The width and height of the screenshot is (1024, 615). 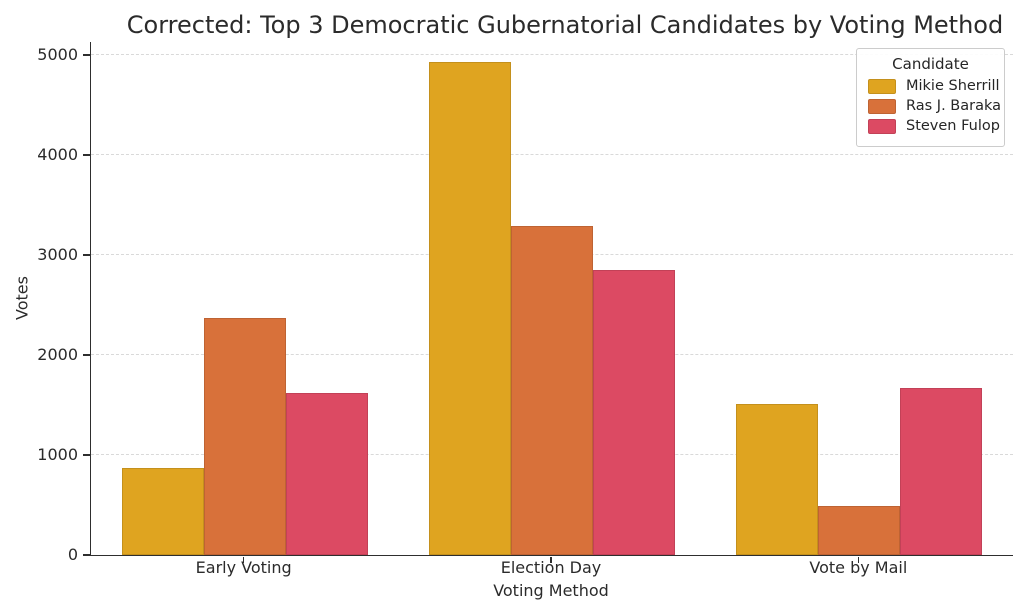 I want to click on x-tick-label-early-voting: Early Voting, so click(x=243, y=567).